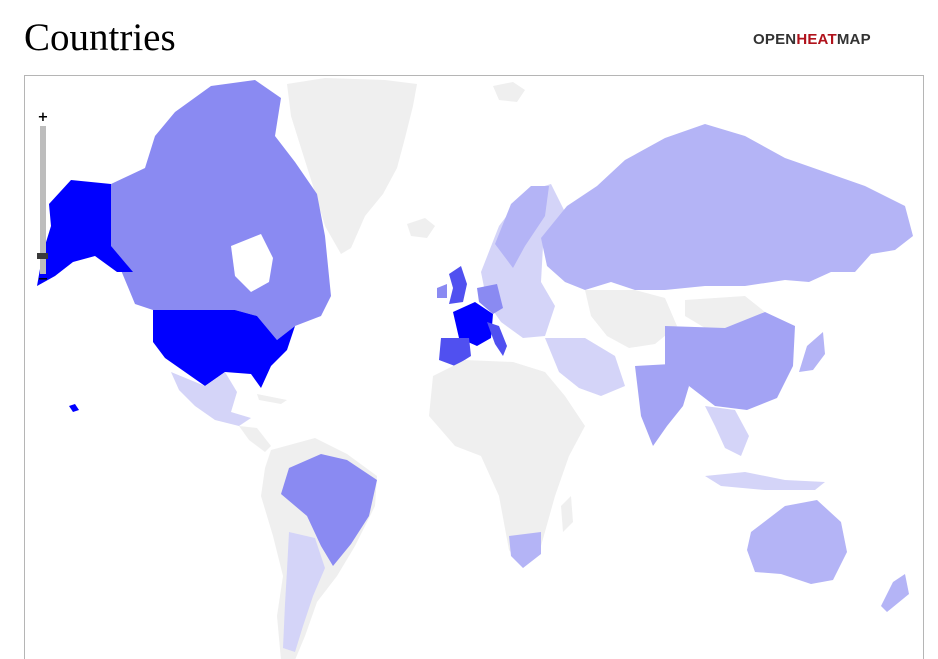  I want to click on country-africa-rest, so click(507, 464).